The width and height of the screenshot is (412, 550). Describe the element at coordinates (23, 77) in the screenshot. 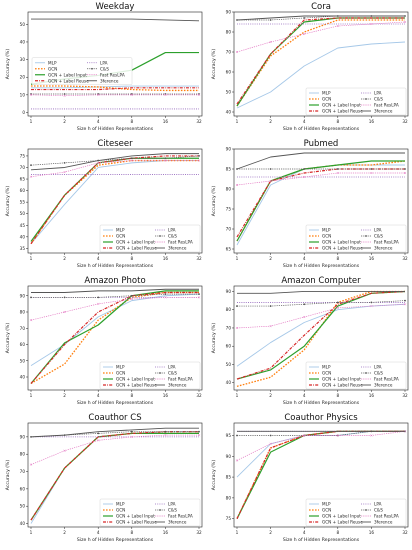

I see `y-tick-label: 20` at that location.